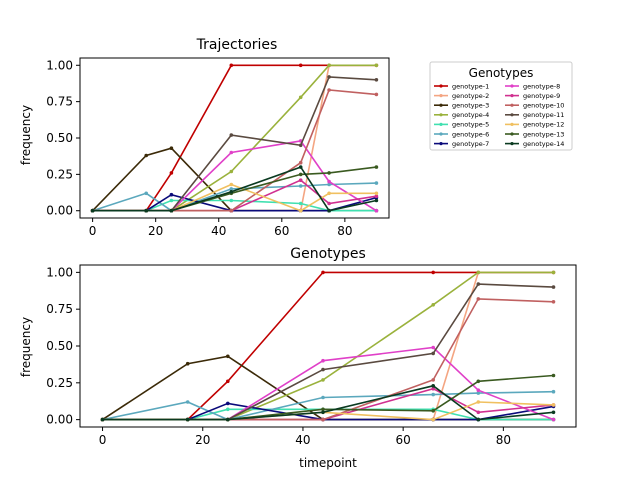 This screenshot has height=480, width=640. I want to click on x-axis-label: timepoint, so click(328, 463).